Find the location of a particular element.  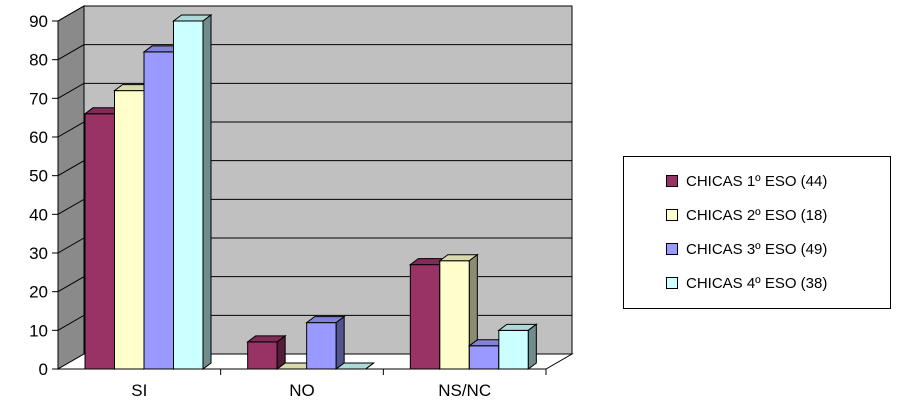

x-category-label: NS/NC is located at coordinates (464, 390).